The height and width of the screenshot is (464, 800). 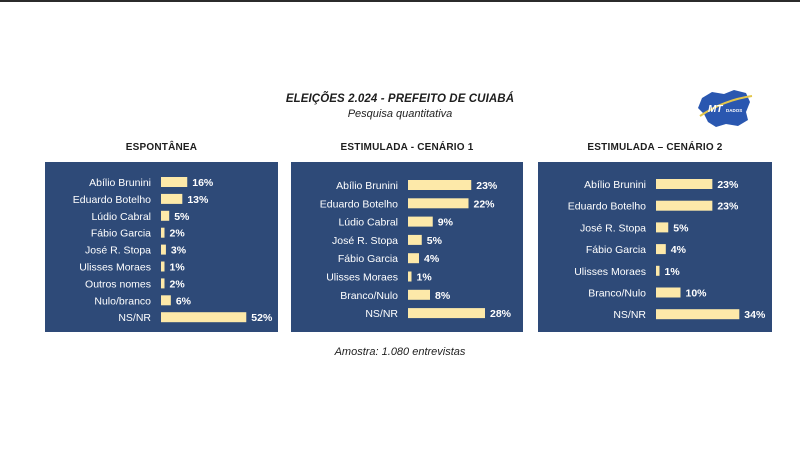 What do you see at coordinates (501, 314) in the screenshot?
I see `value-label: 28%` at bounding box center [501, 314].